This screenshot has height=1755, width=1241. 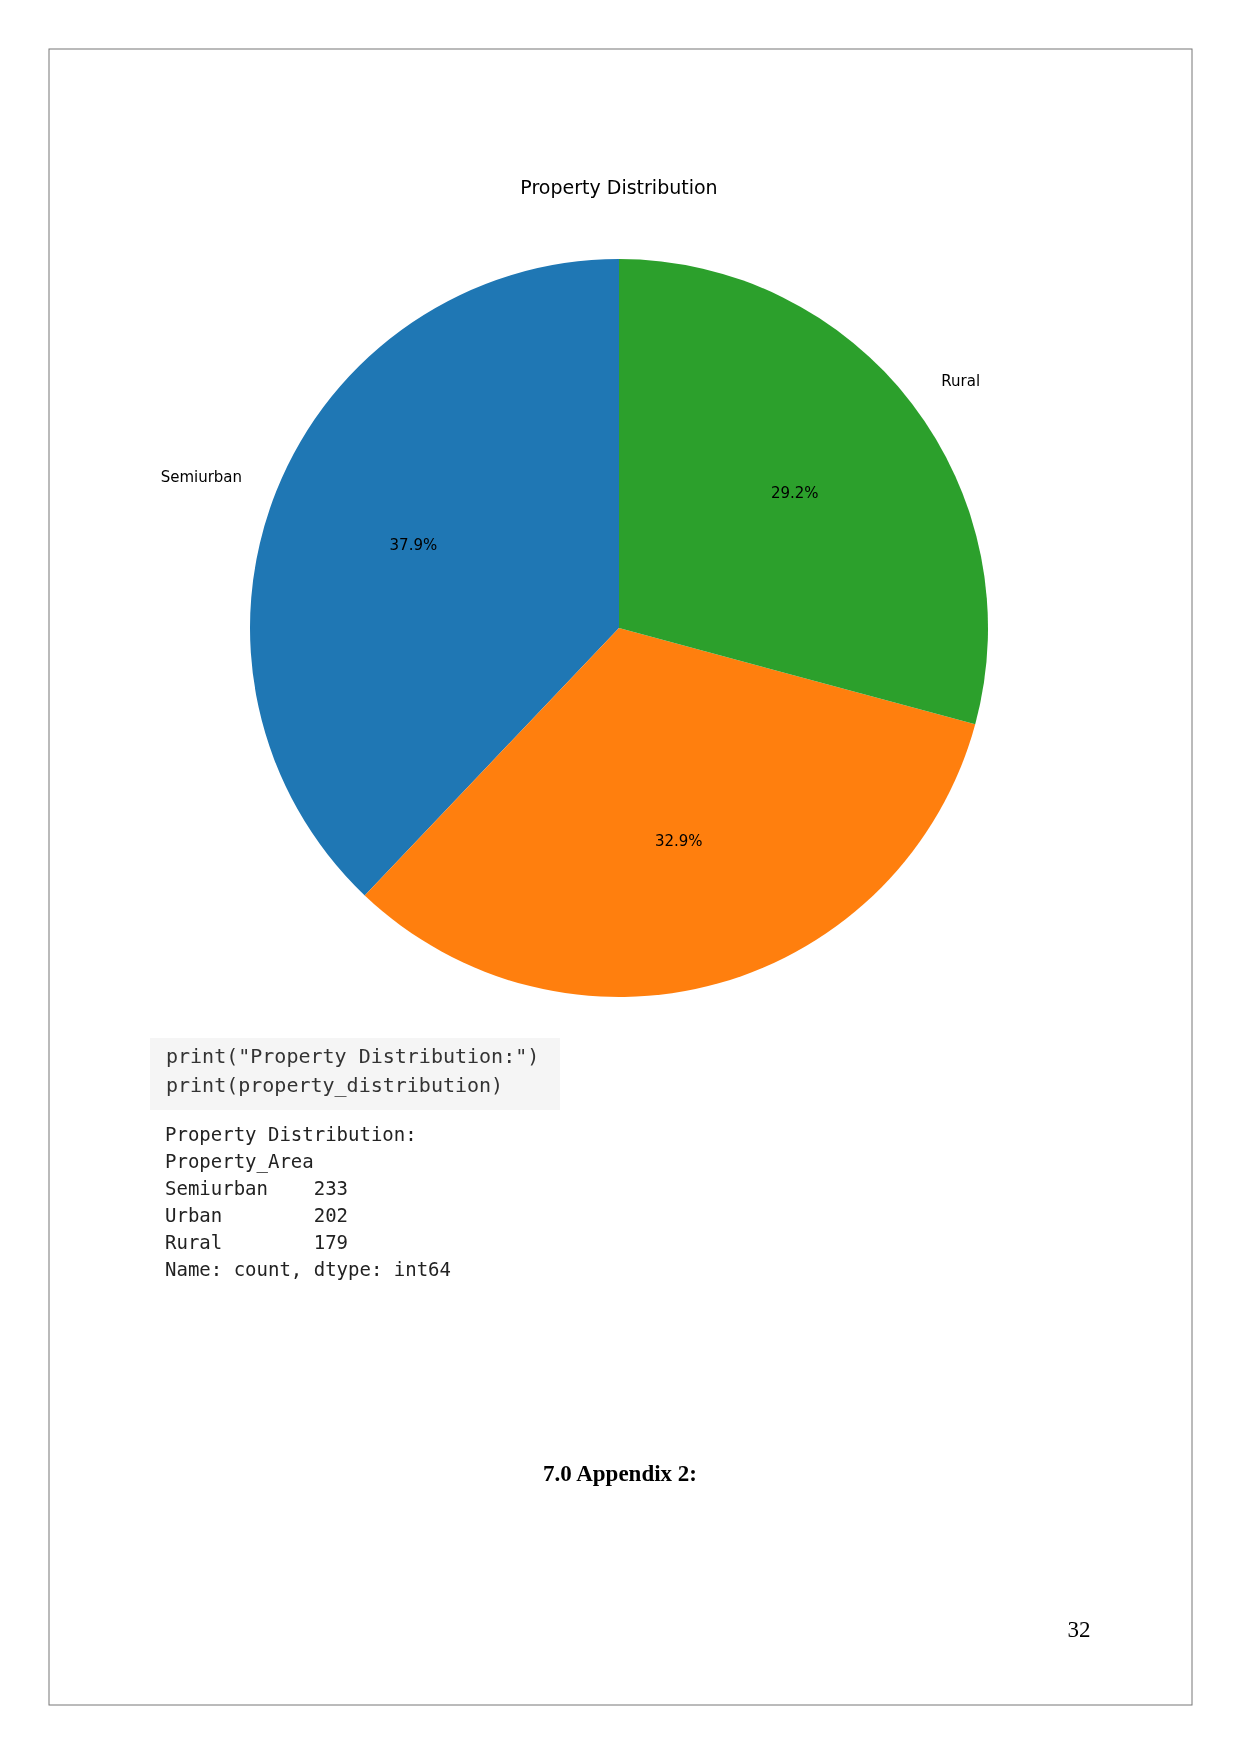 I want to click on text: Urban 202, so click(x=257, y=1214).